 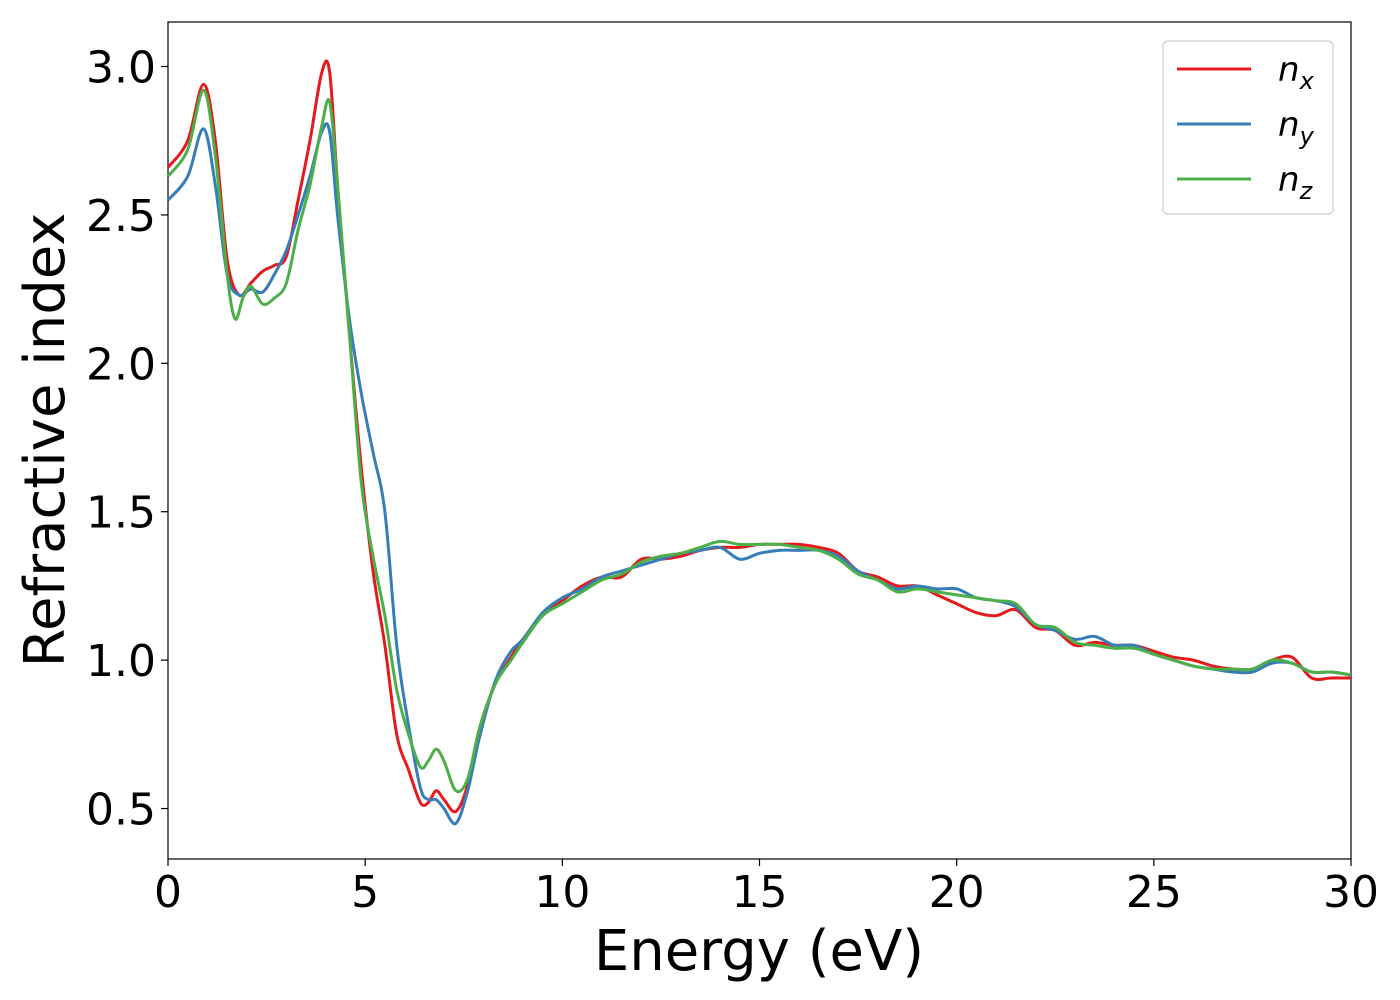 I want to click on x-tick-label: 0, so click(x=168, y=892).